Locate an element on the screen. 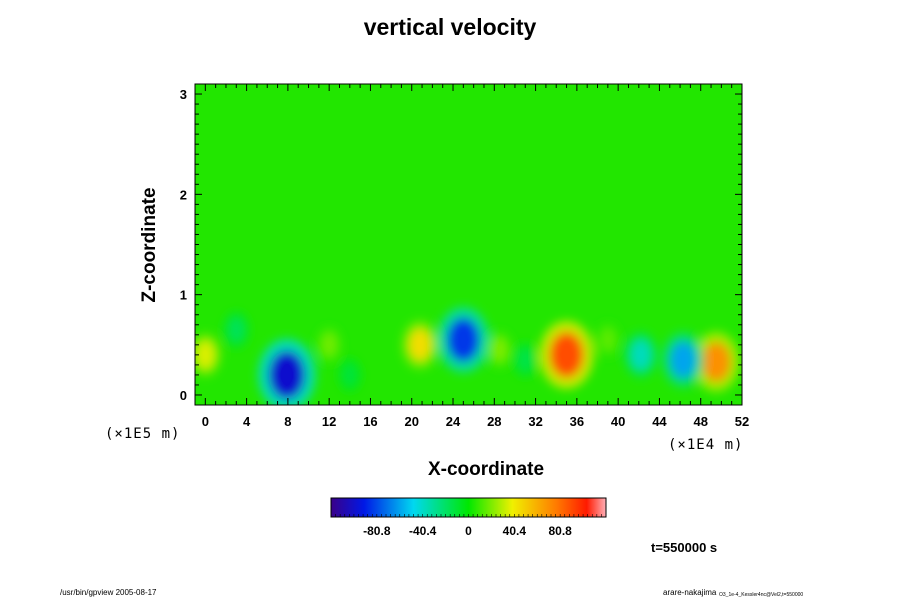  x-tick-label: 4 is located at coordinates (247, 421).